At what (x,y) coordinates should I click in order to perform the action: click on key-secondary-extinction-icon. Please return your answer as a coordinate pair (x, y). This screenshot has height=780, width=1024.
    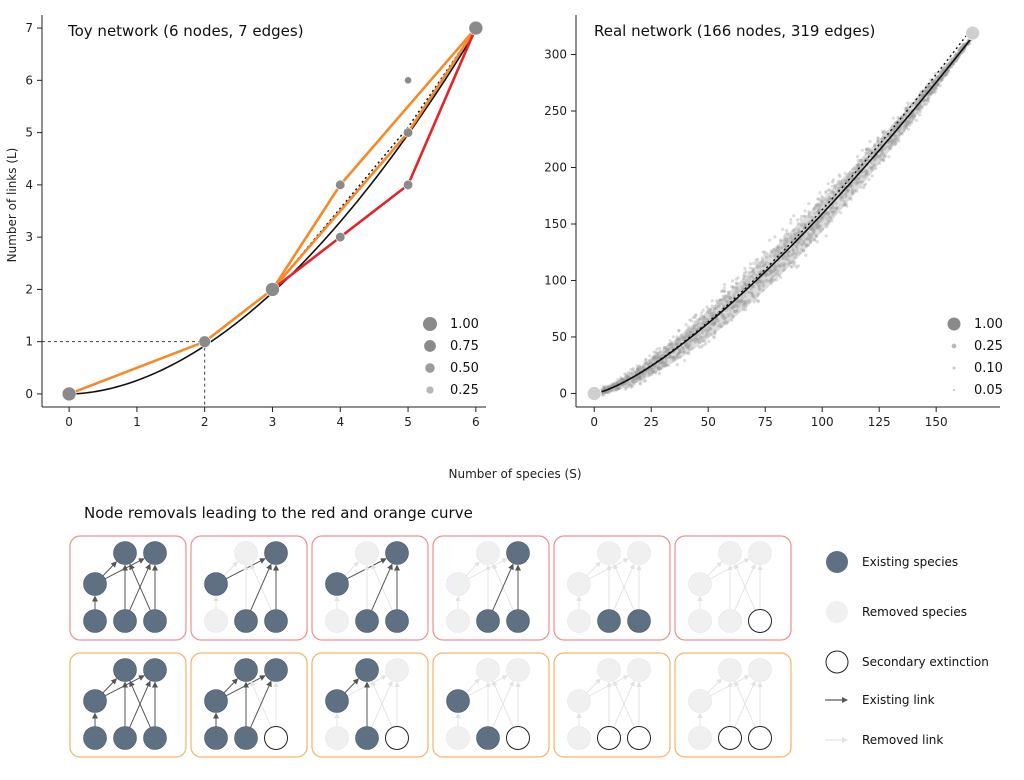
    Looking at the image, I should click on (837, 662).